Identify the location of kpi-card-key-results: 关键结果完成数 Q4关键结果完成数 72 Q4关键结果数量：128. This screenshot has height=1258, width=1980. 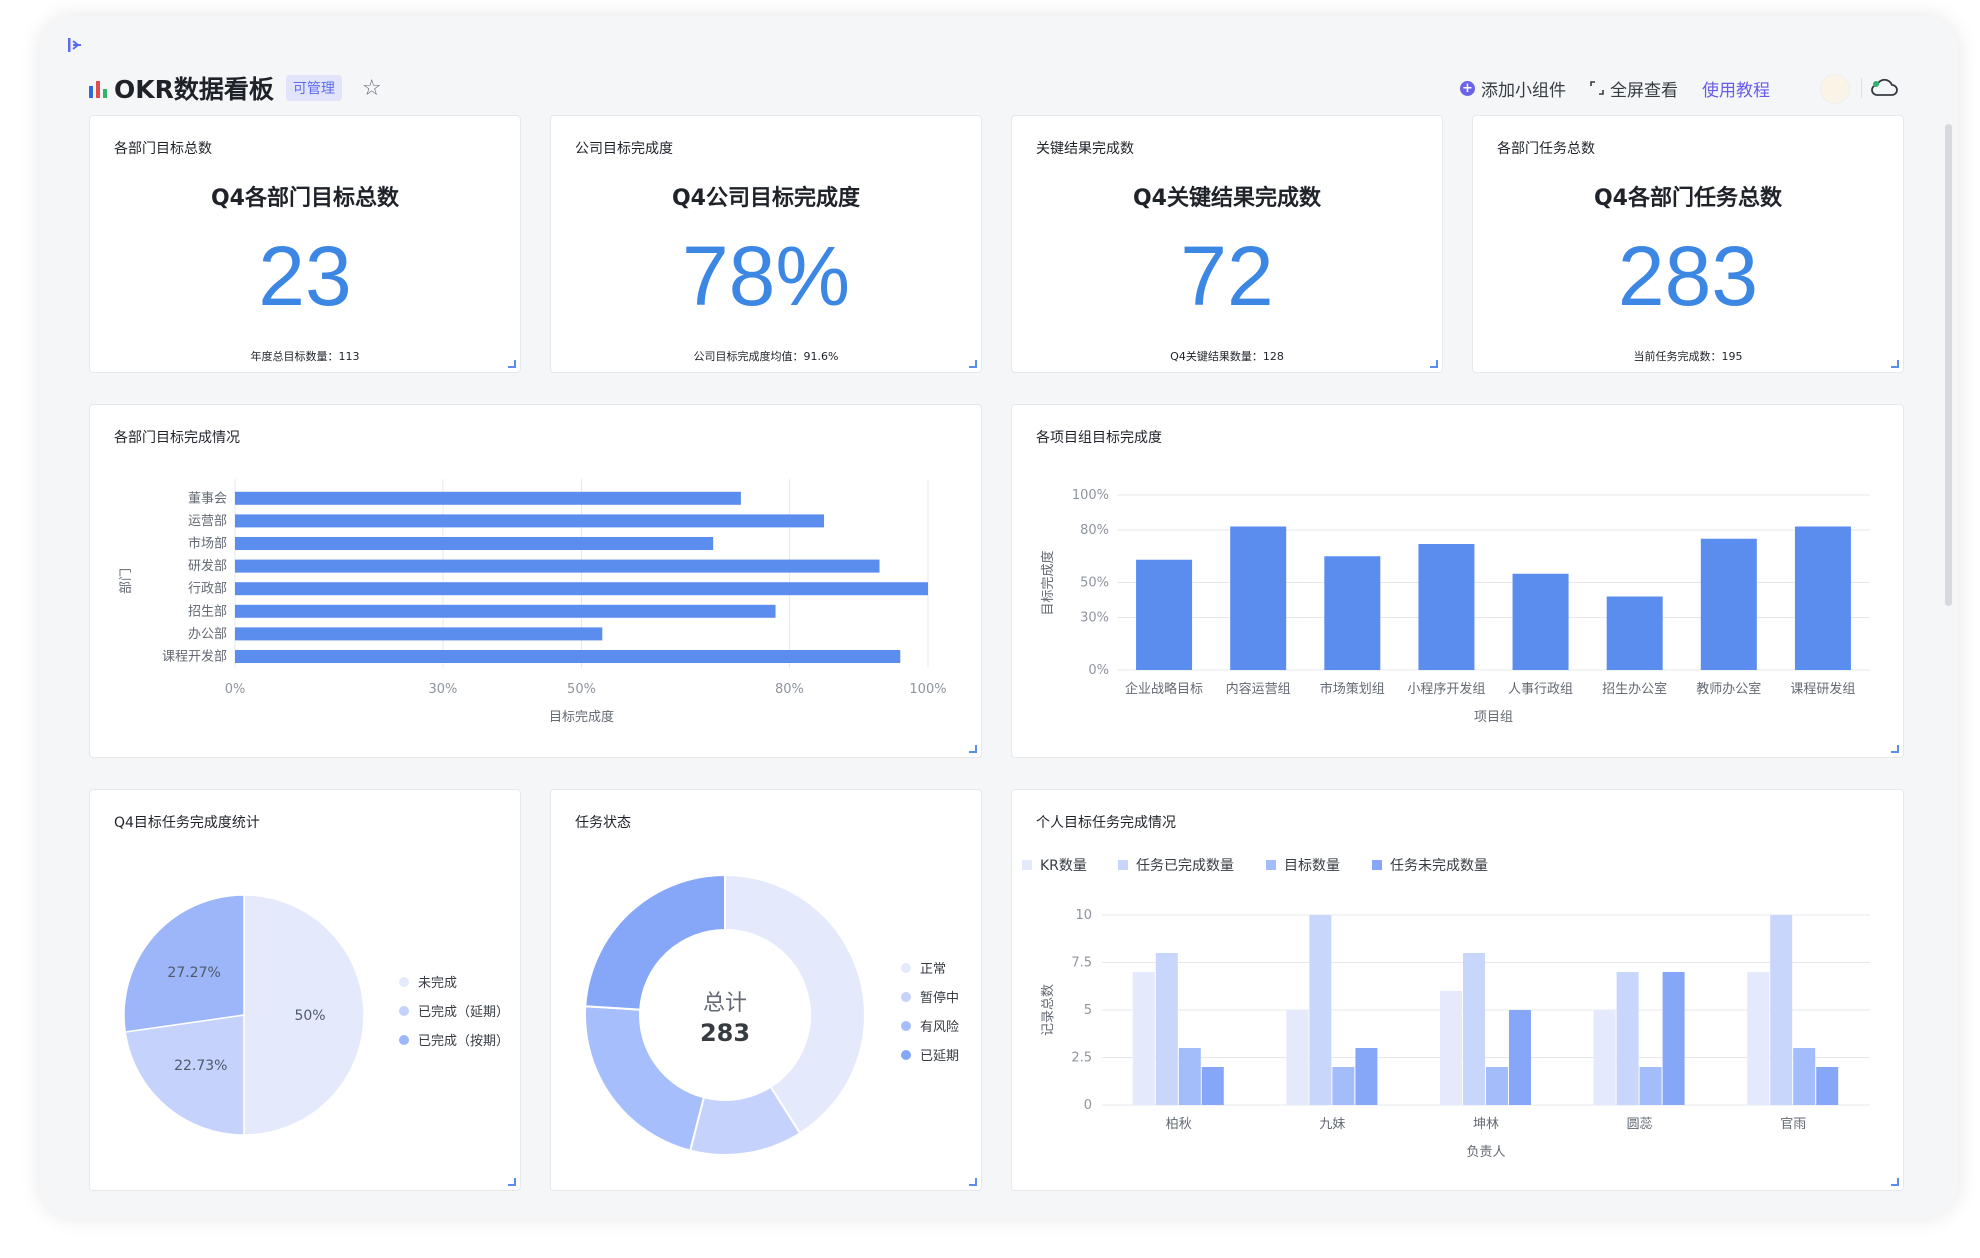
(1227, 244).